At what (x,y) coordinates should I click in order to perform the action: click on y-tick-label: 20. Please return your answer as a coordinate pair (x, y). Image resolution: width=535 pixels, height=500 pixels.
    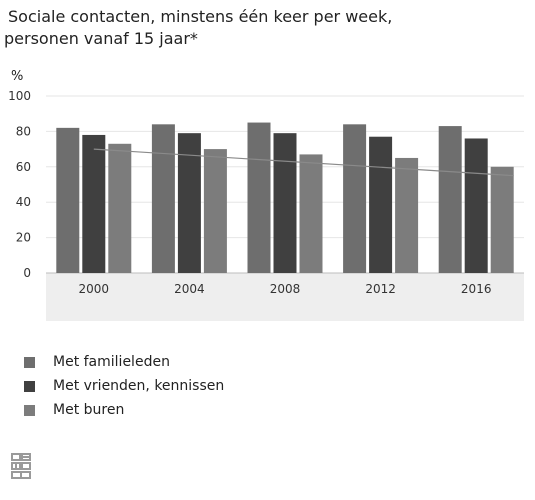
    Looking at the image, I should click on (23, 238).